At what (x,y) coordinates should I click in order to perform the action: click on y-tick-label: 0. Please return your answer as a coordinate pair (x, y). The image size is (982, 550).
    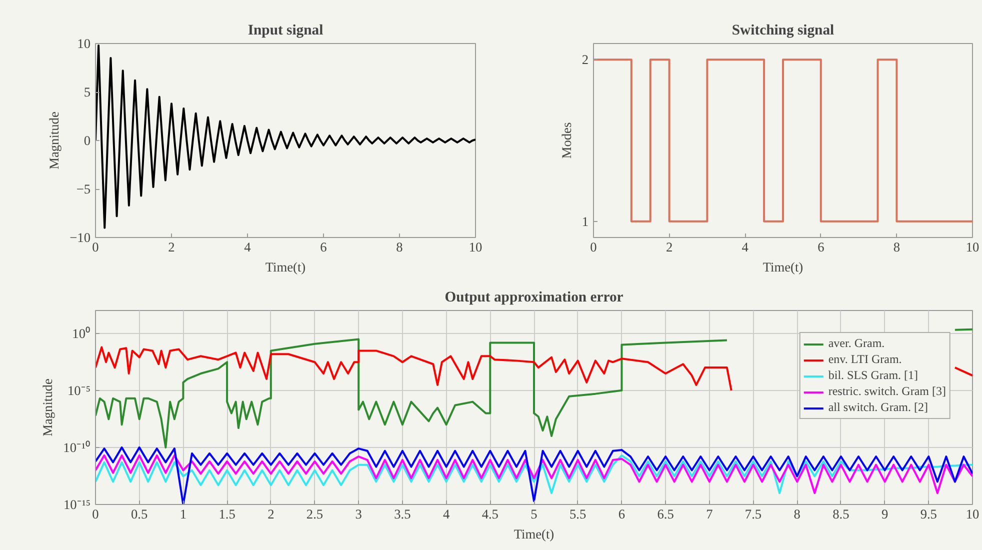
    Looking at the image, I should click on (87, 140).